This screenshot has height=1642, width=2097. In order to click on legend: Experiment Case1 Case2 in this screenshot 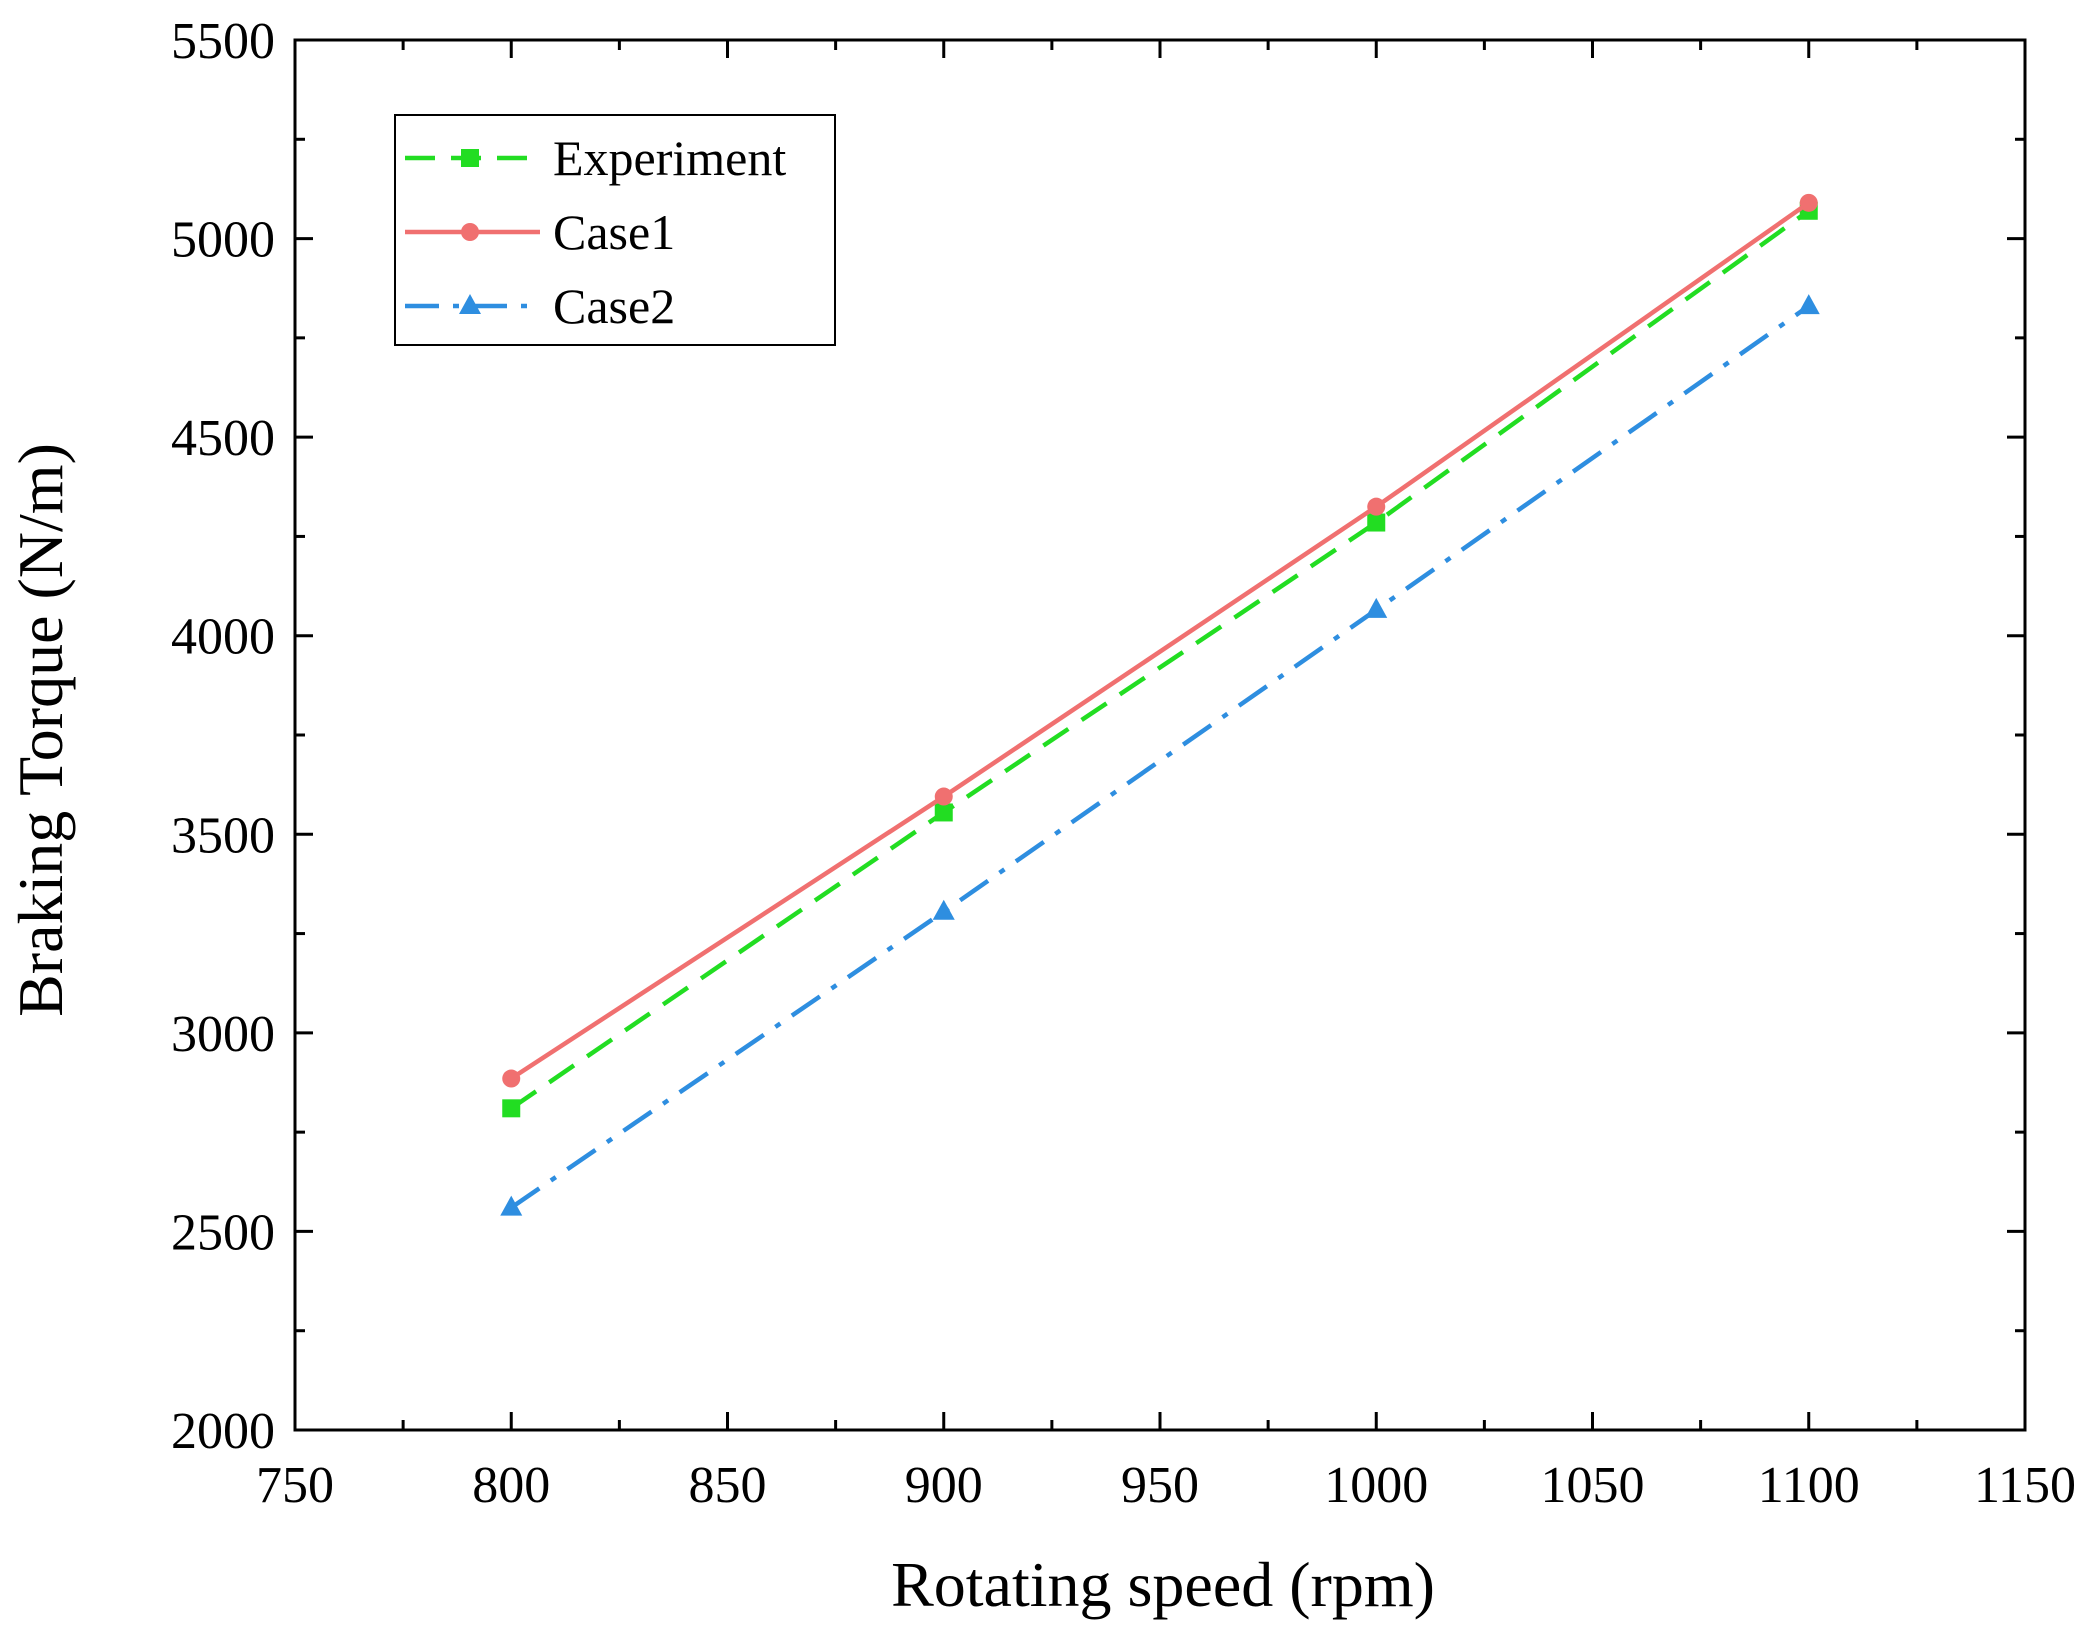, I will do `click(615, 230)`.